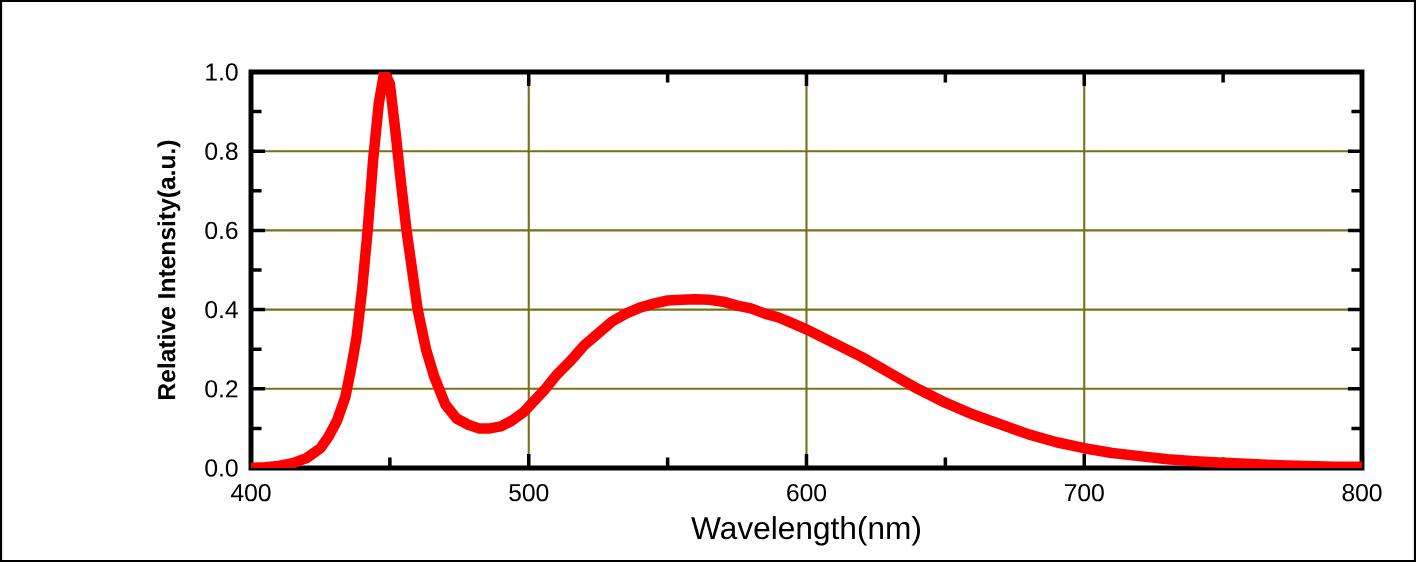  I want to click on y-tick-label: 0.4, so click(221, 309).